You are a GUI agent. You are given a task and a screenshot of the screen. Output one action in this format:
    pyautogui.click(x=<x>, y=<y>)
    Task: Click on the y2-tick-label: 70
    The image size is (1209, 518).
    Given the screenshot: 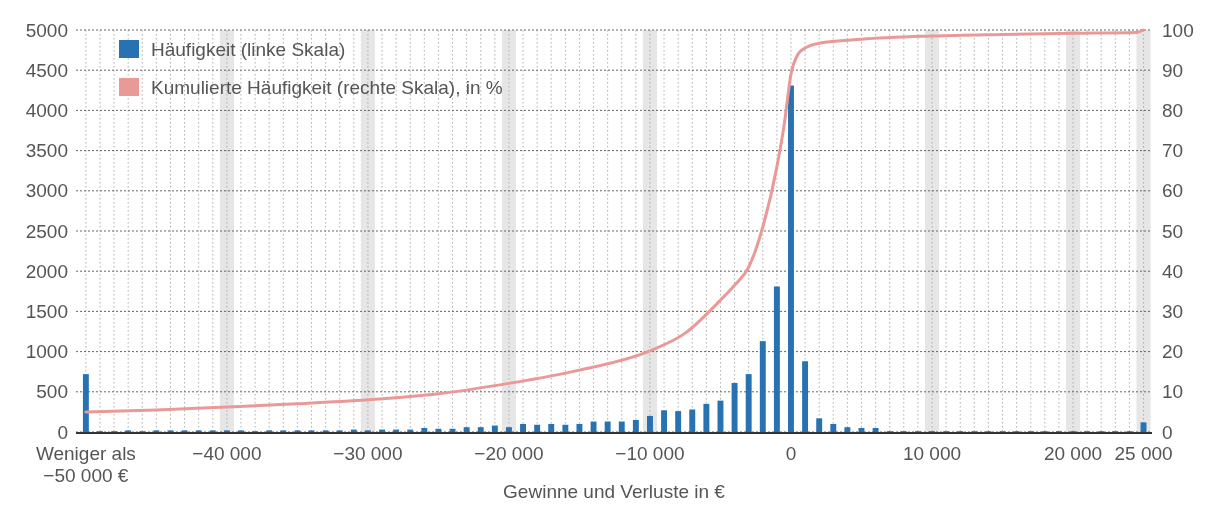 What is the action you would take?
    pyautogui.click(x=1173, y=151)
    